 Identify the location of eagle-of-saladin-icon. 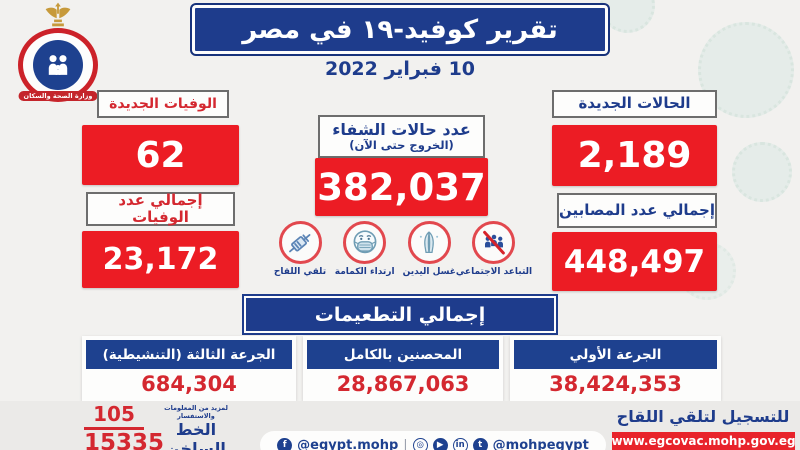
(58, 14).